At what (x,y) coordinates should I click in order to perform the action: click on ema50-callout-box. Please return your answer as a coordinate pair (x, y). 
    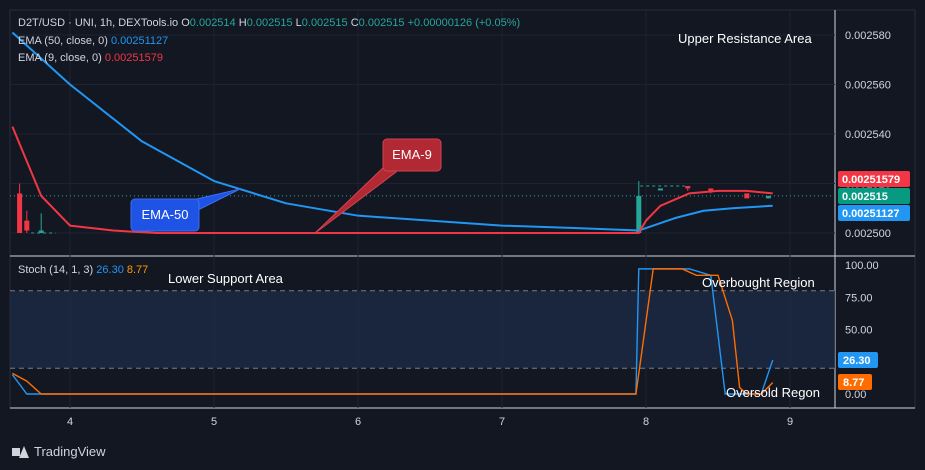
    Looking at the image, I should click on (165, 215).